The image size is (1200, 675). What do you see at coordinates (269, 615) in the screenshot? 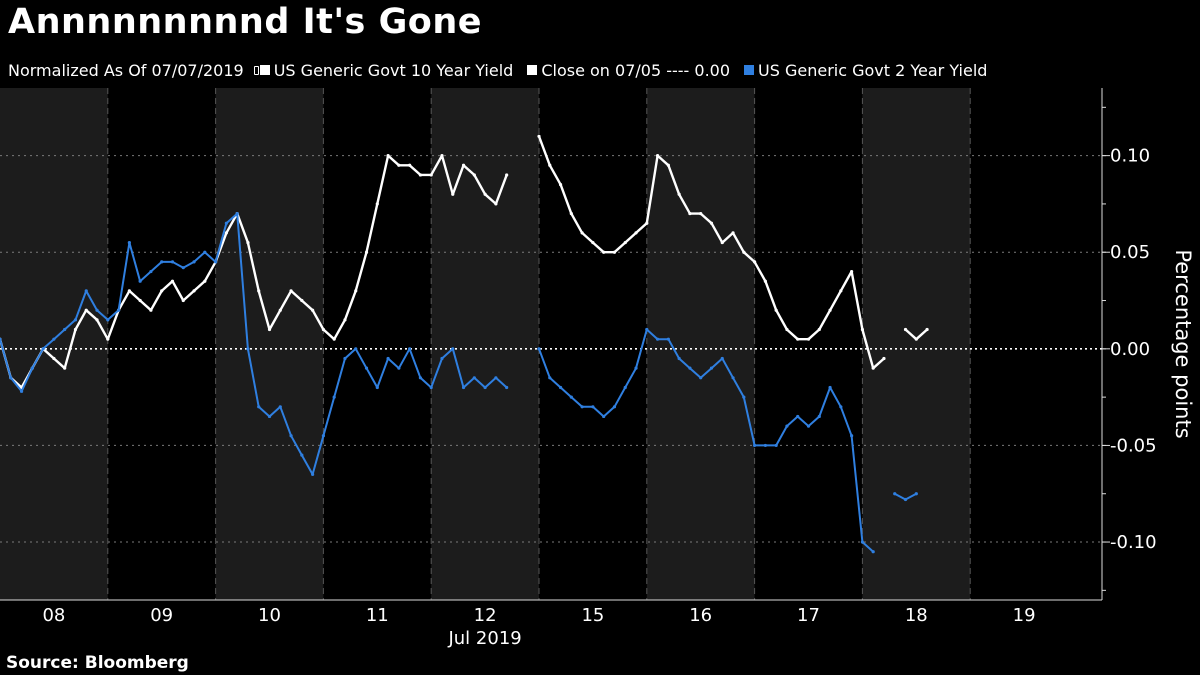
I see `x-tick-label: 10` at bounding box center [269, 615].